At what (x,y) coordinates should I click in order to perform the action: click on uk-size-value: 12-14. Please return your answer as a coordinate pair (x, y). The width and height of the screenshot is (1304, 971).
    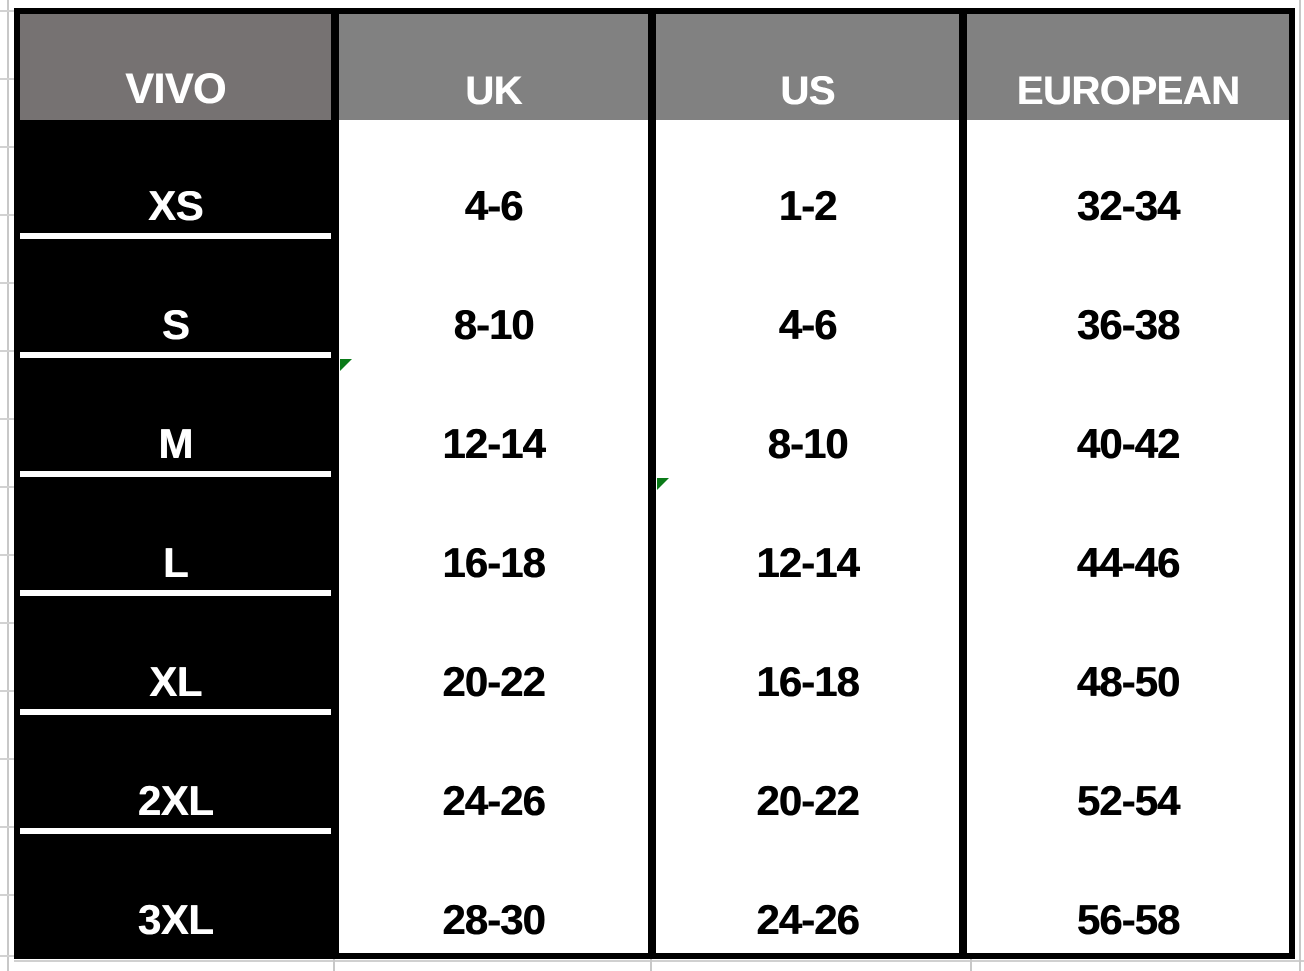
    Looking at the image, I should click on (493, 443).